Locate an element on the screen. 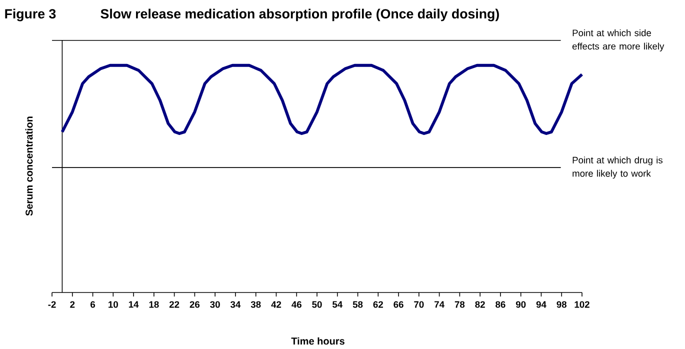 This screenshot has height=349, width=685. x-tick-label: 90 is located at coordinates (521, 304).